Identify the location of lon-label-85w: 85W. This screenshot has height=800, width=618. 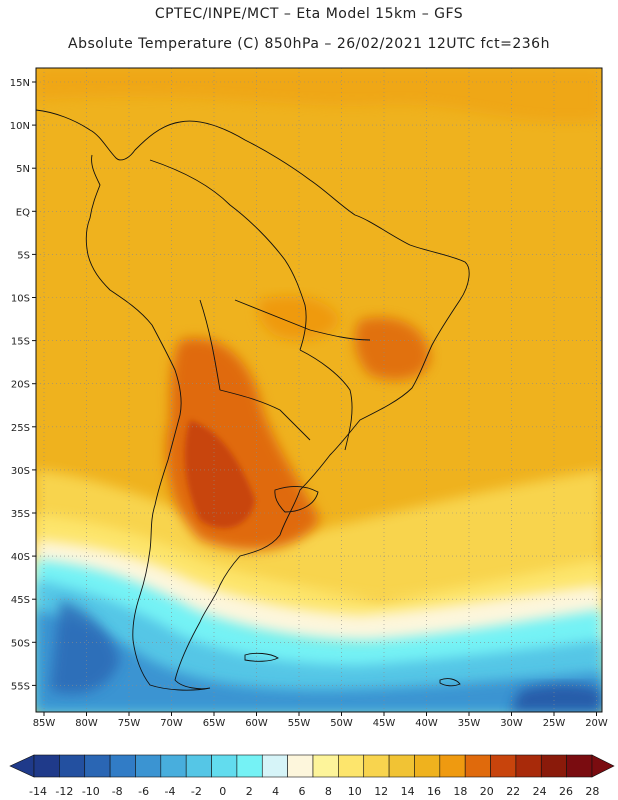
(44, 723).